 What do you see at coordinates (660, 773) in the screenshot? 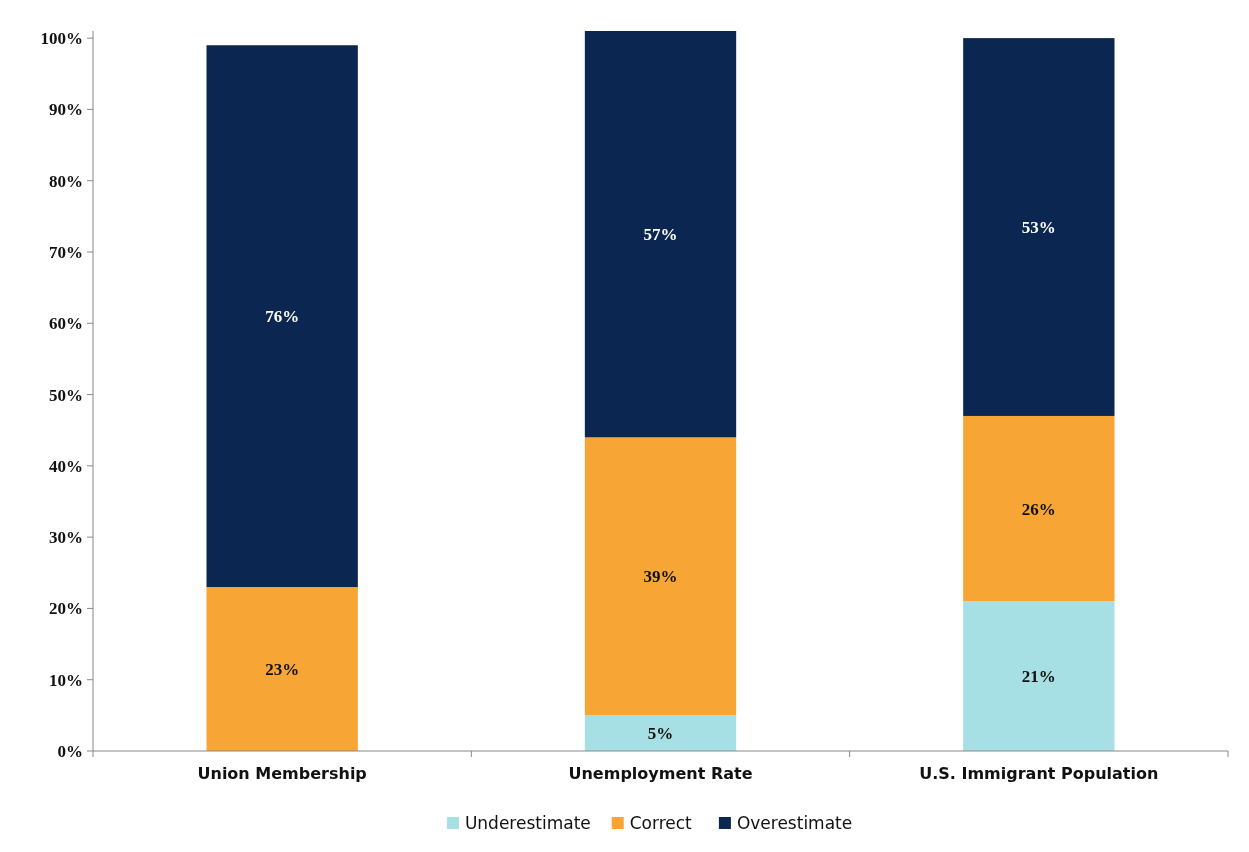
I see `x-tick-label: Unemployment Rate` at bounding box center [660, 773].